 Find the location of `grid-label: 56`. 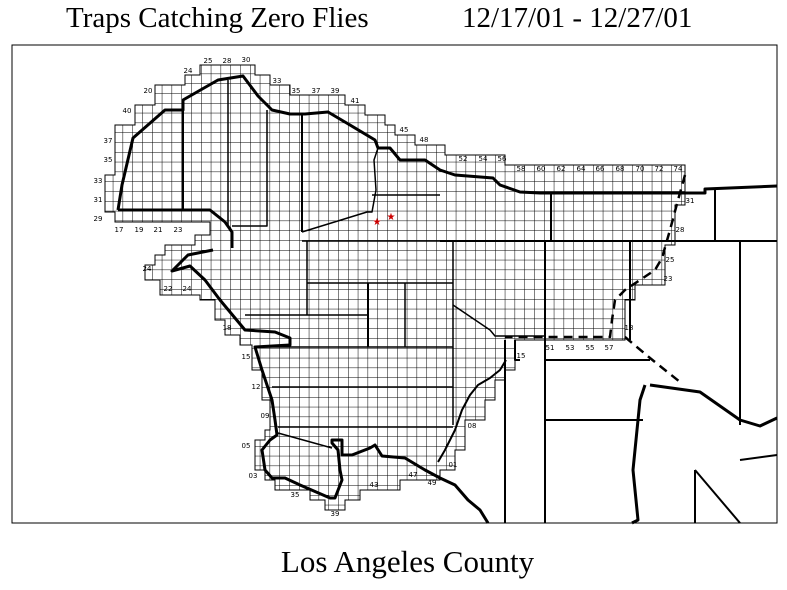

grid-label: 56 is located at coordinates (502, 159).